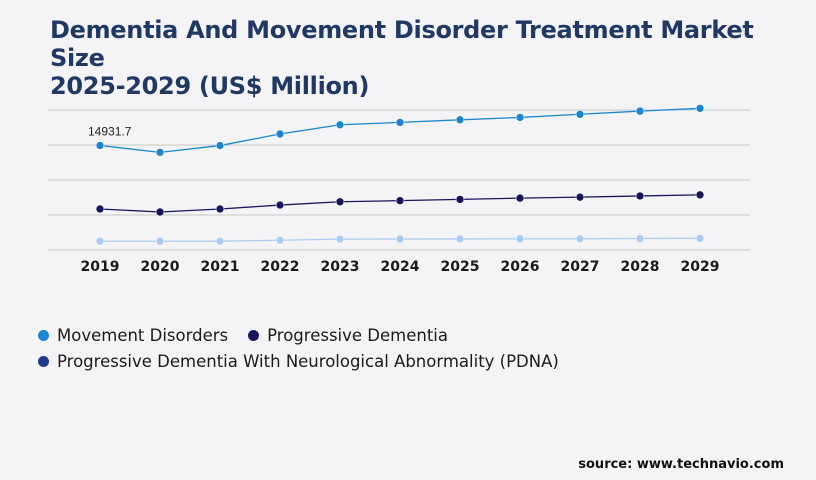  What do you see at coordinates (280, 267) in the screenshot?
I see `x-tick-label: 2022` at bounding box center [280, 267].